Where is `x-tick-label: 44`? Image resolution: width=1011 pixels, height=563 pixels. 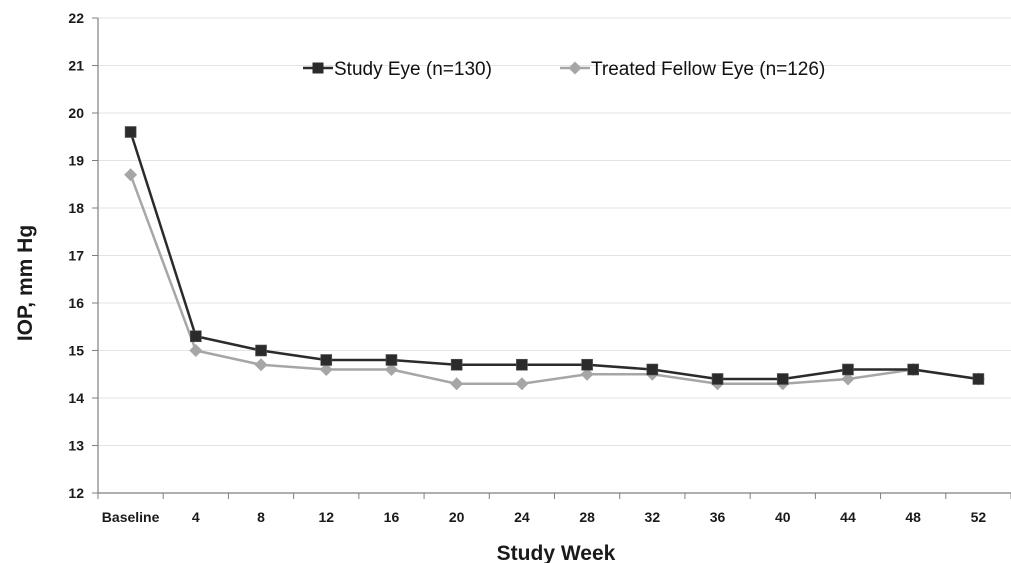
x-tick-label: 44 is located at coordinates (848, 517).